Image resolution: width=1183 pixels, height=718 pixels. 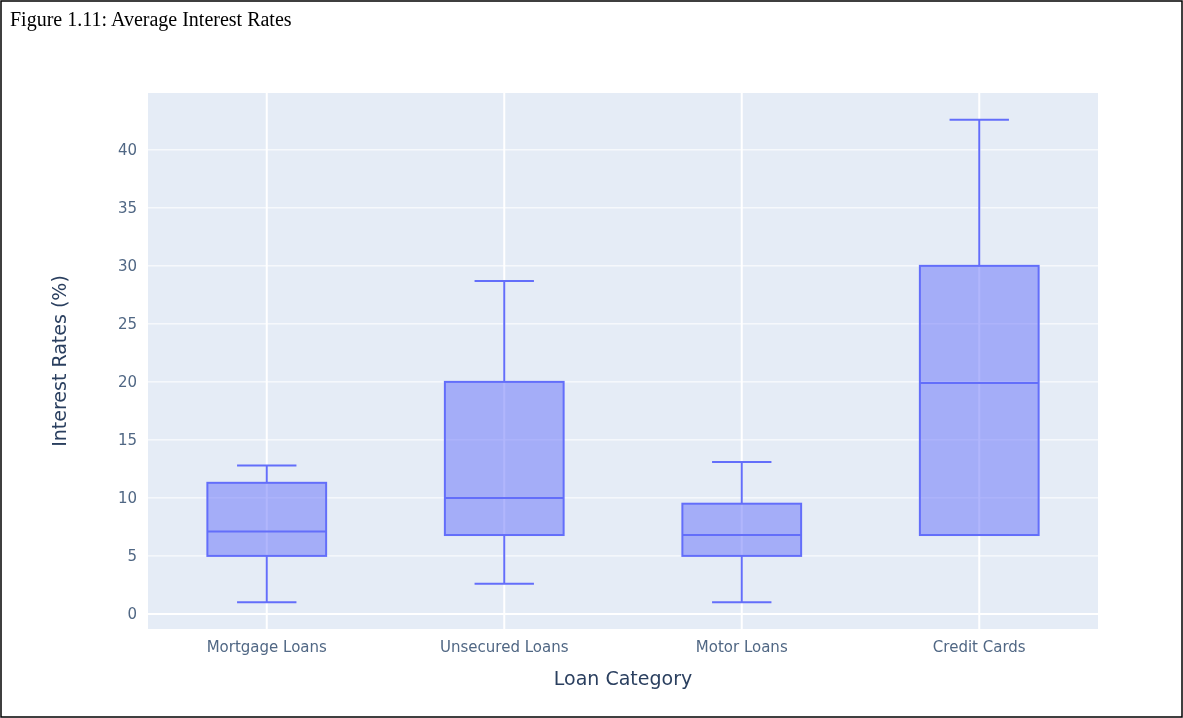 What do you see at coordinates (504, 646) in the screenshot?
I see `x-tick-label: Unsecured Loans` at bounding box center [504, 646].